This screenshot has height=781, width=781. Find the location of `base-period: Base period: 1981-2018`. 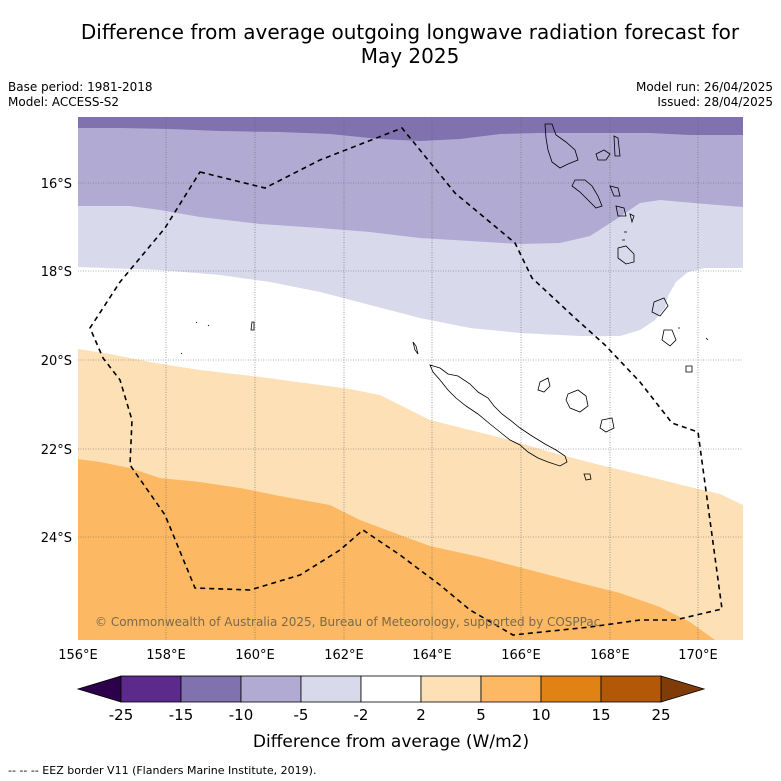

base-period: Base period: 1981-2018 is located at coordinates (80, 87).